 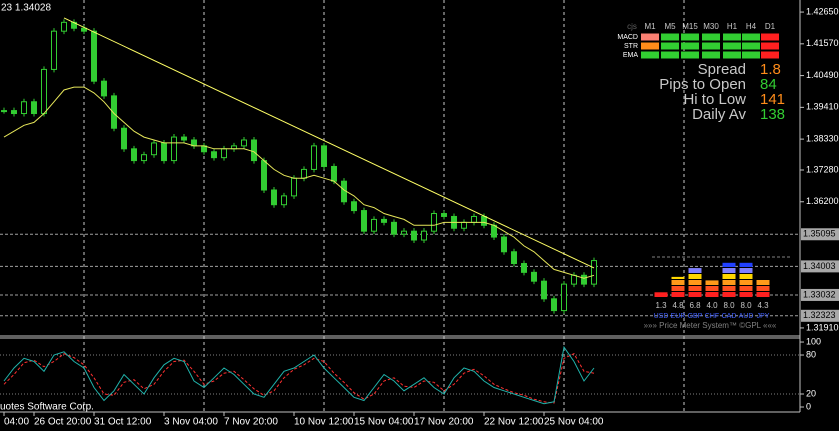 What do you see at coordinates (712, 316) in the screenshot?
I see `meter-currency: CHF` at bounding box center [712, 316].